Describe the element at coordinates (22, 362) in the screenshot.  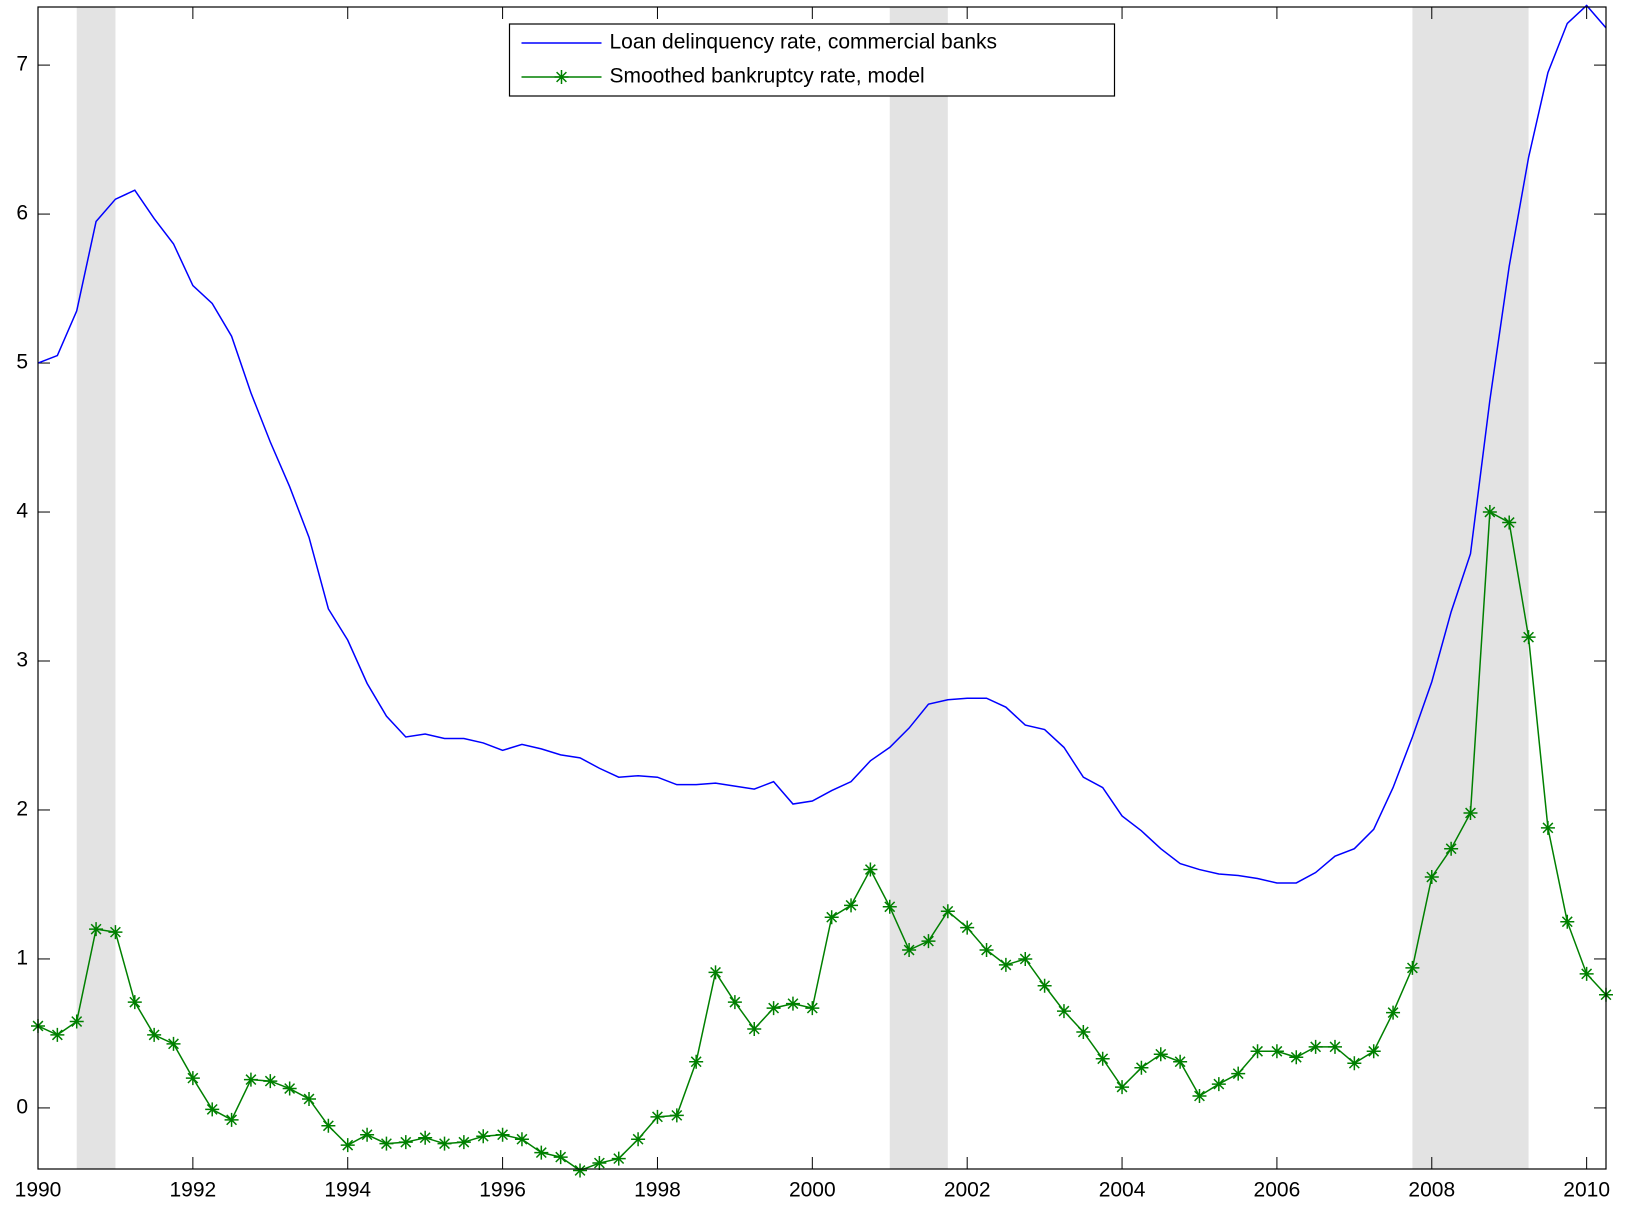
I see `y-tick-label: 5` at that location.